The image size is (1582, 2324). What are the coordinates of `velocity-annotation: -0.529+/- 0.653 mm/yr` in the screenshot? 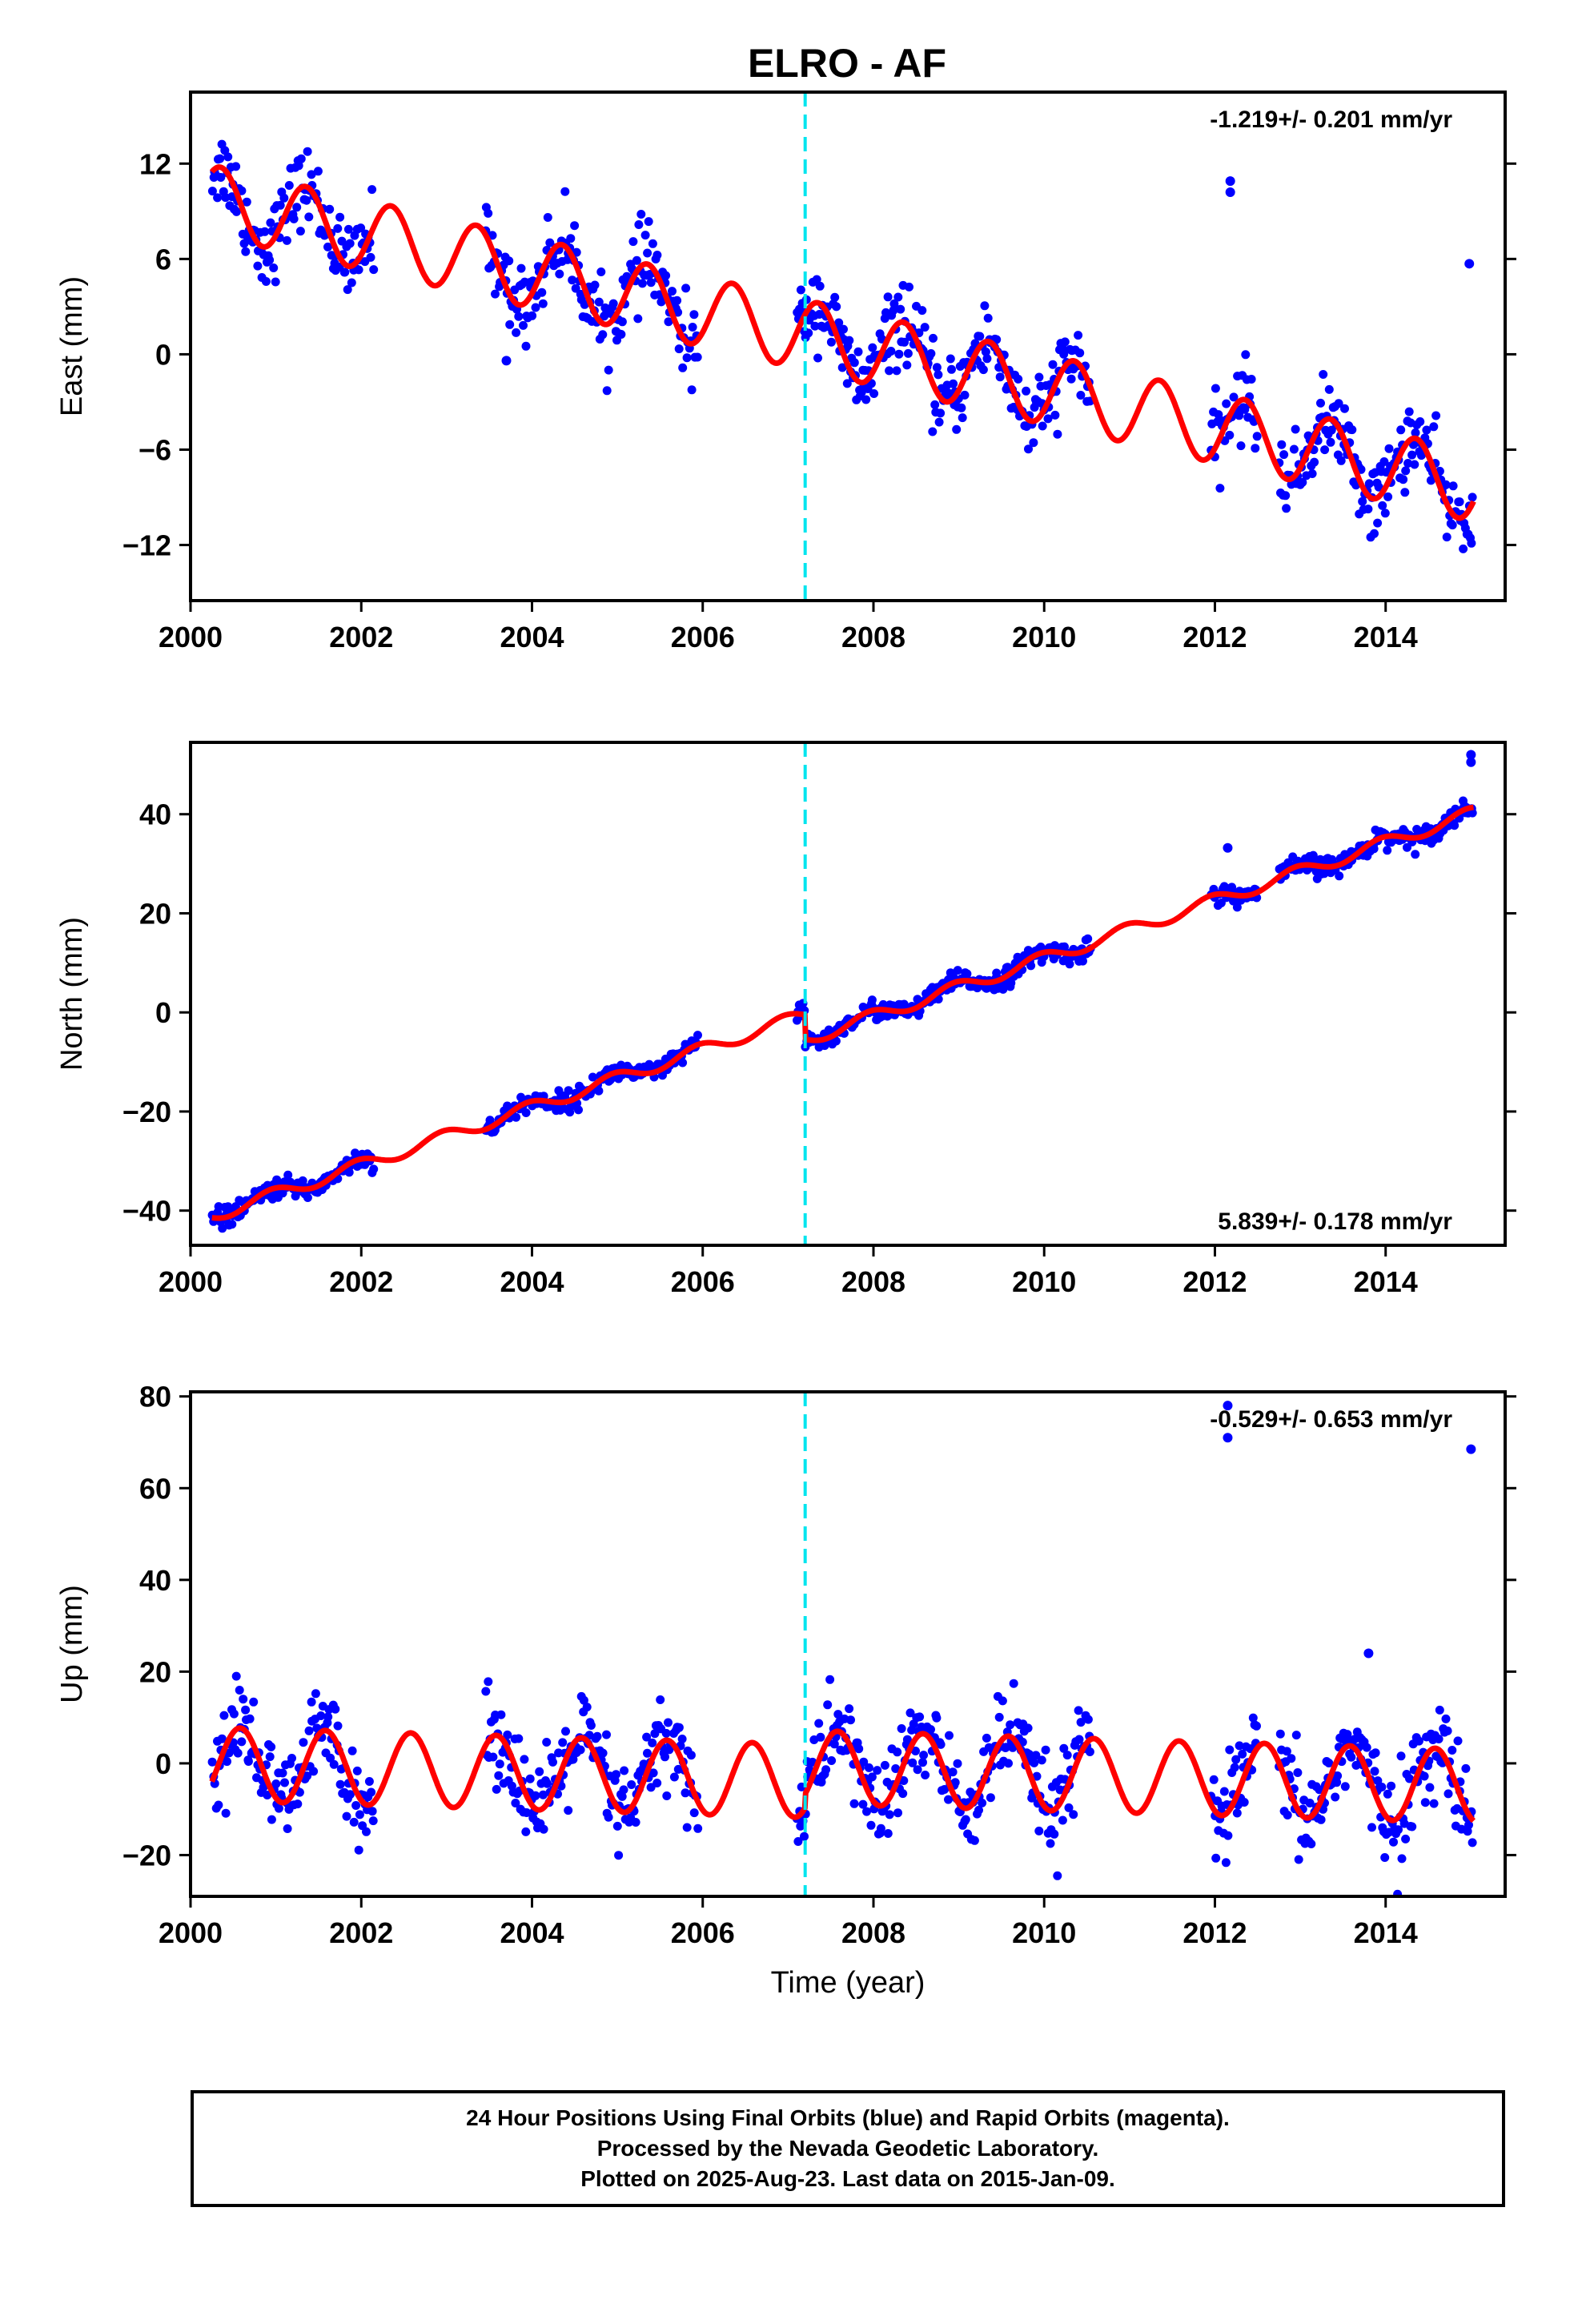 It's located at (1331, 1419).